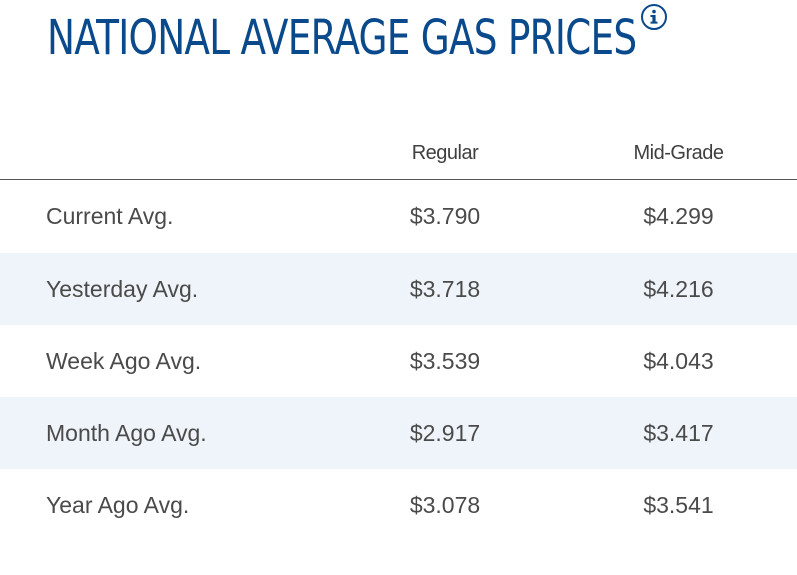  I want to click on info-glyph-icon, so click(654, 16).